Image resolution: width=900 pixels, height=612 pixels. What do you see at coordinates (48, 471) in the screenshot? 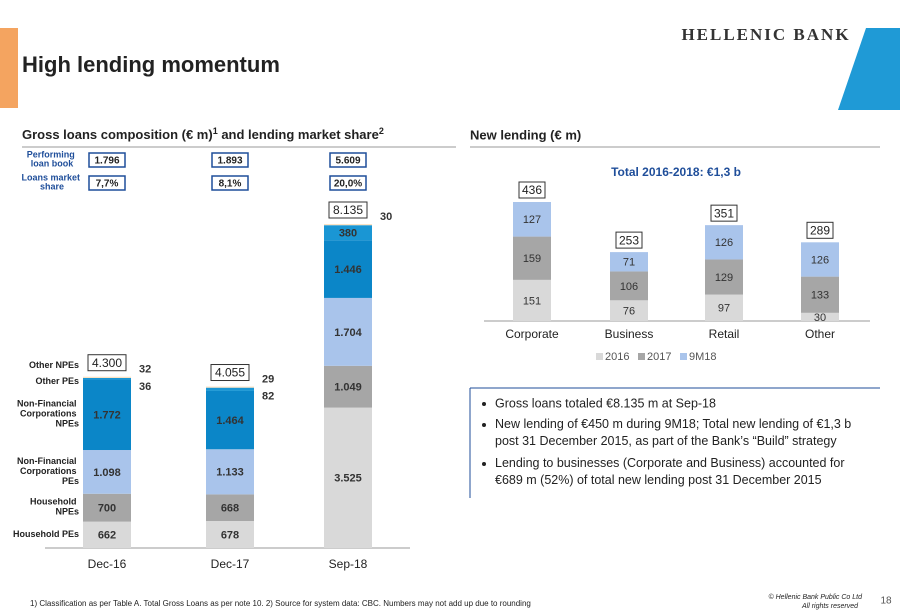
I see `series-label: Non-Financial Corporations PEs` at bounding box center [48, 471].